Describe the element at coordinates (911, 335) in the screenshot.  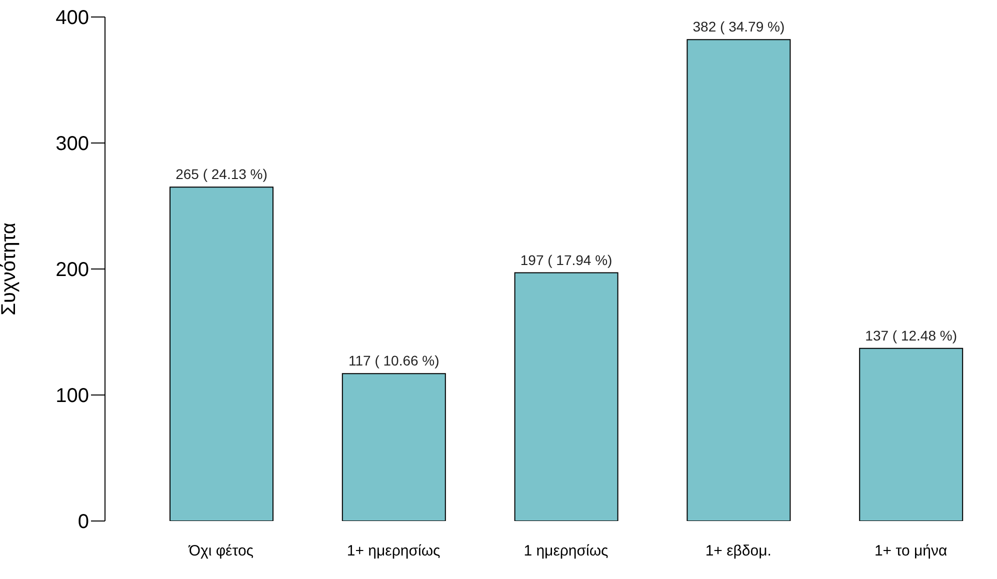
I see `data-label: 137 ( 12.48 %)` at that location.